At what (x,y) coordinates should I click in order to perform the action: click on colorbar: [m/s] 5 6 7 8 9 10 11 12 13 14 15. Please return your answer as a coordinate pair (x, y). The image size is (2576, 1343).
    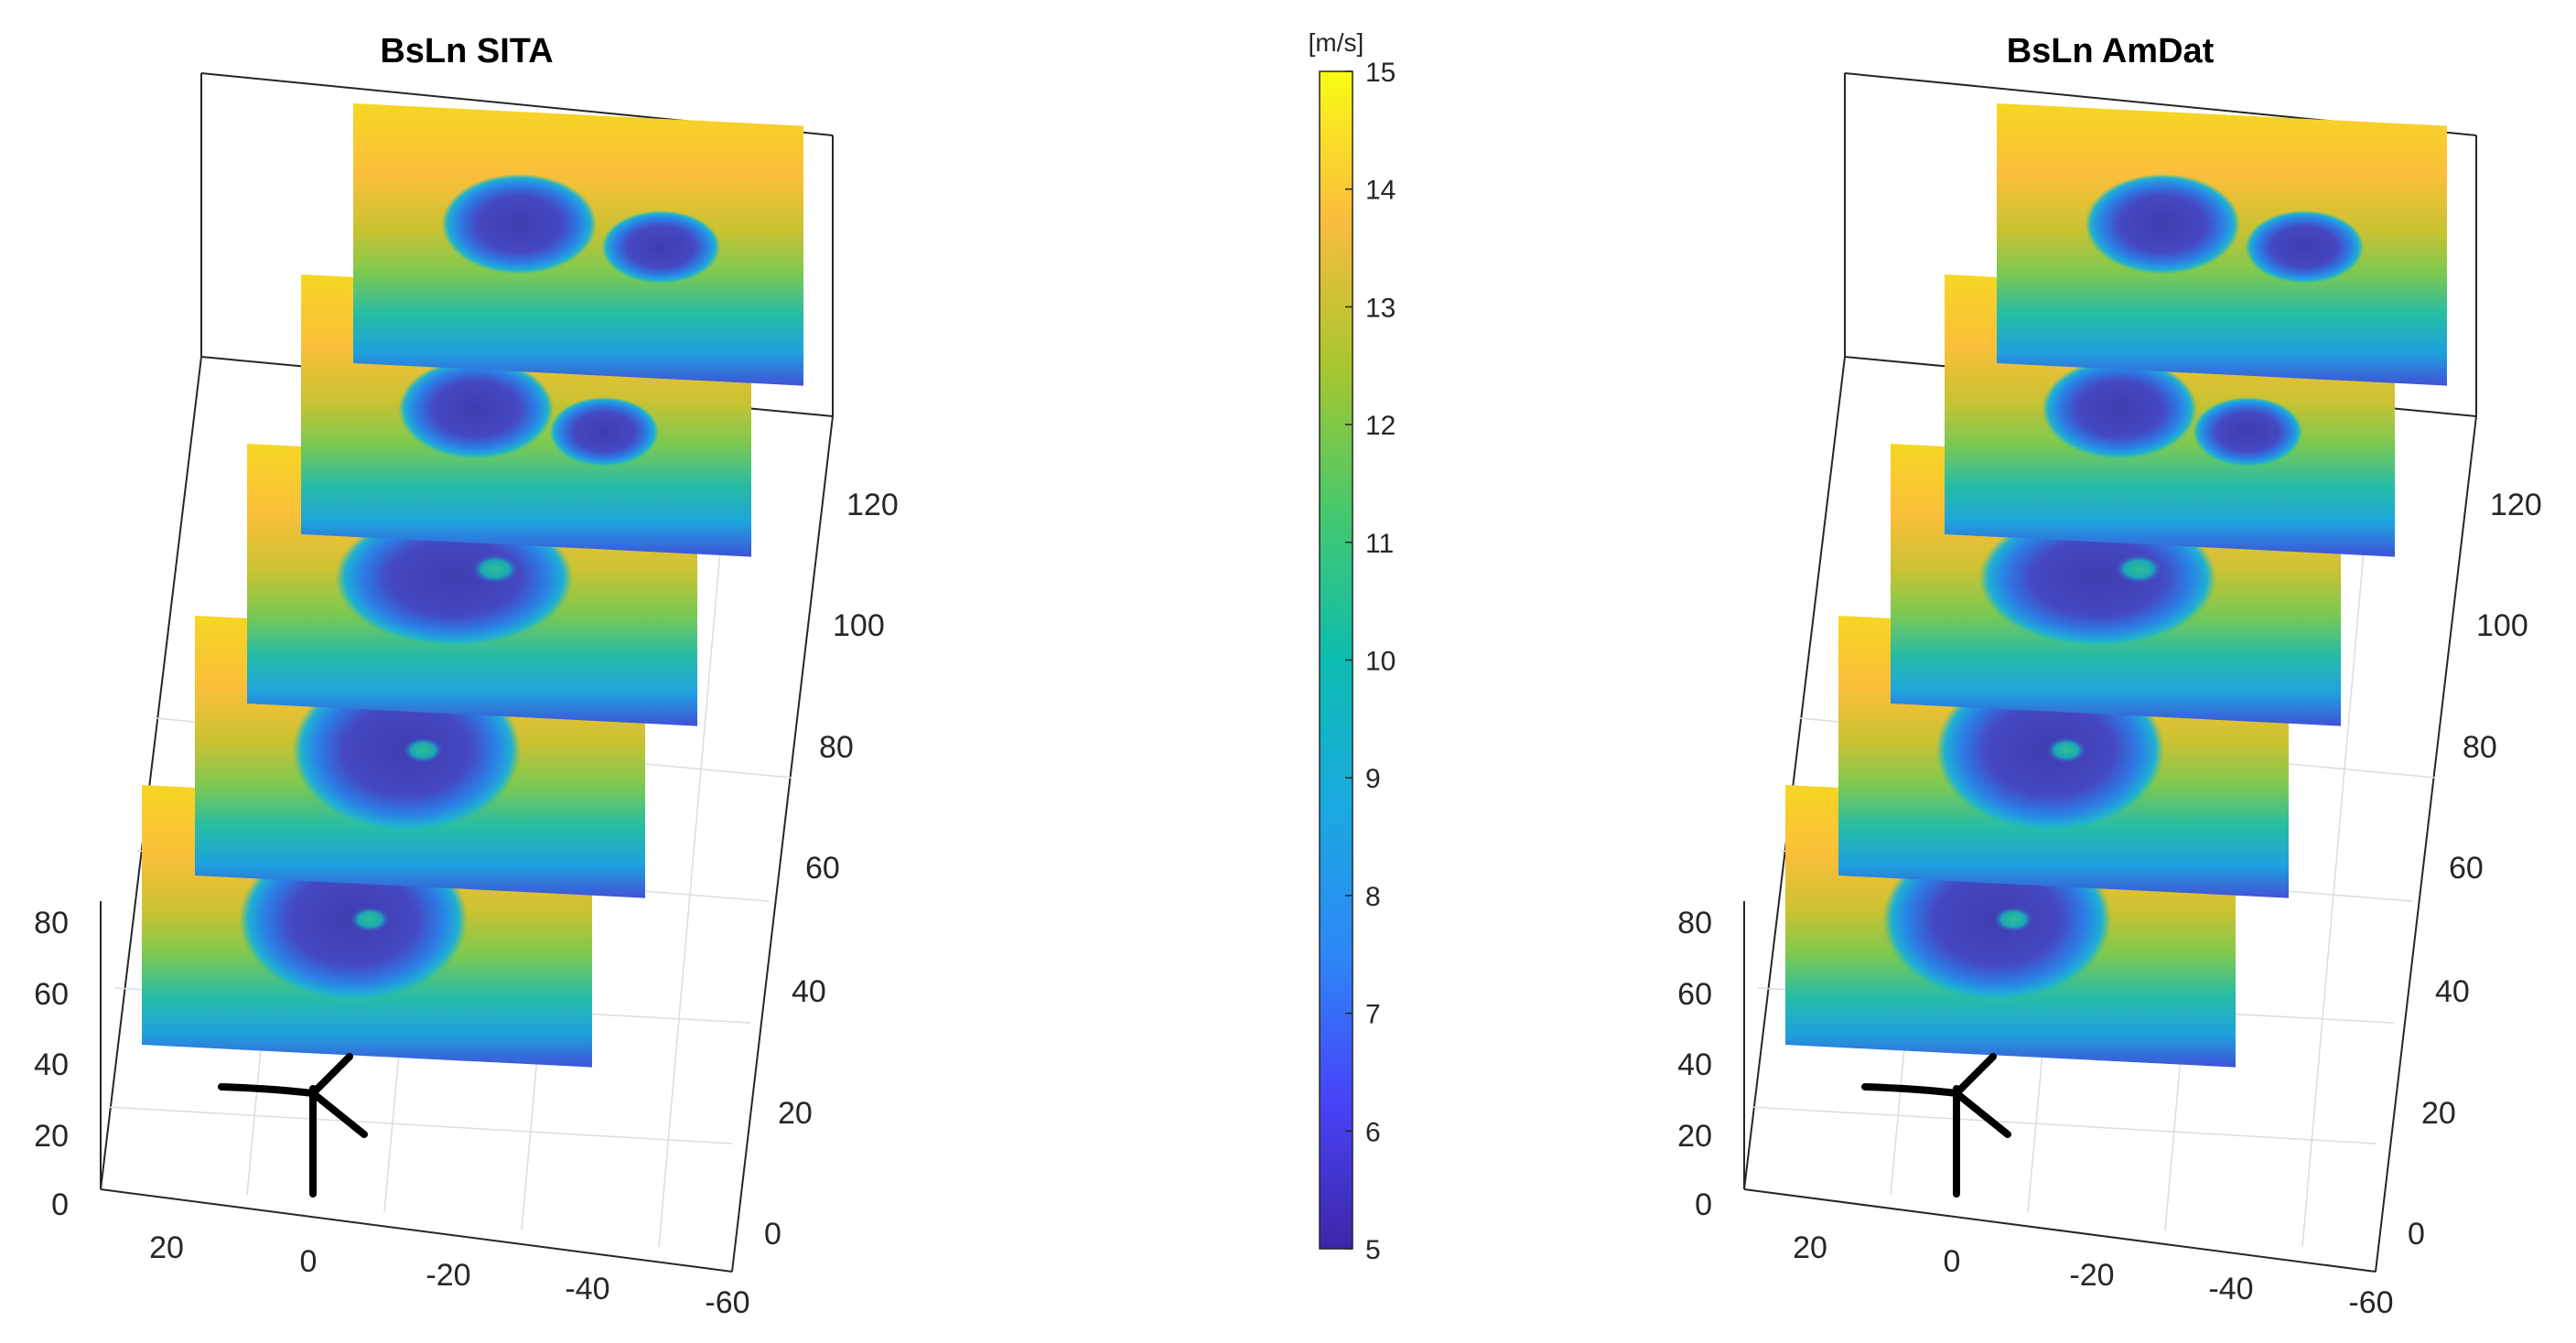
    Looking at the image, I should click on (1352, 646).